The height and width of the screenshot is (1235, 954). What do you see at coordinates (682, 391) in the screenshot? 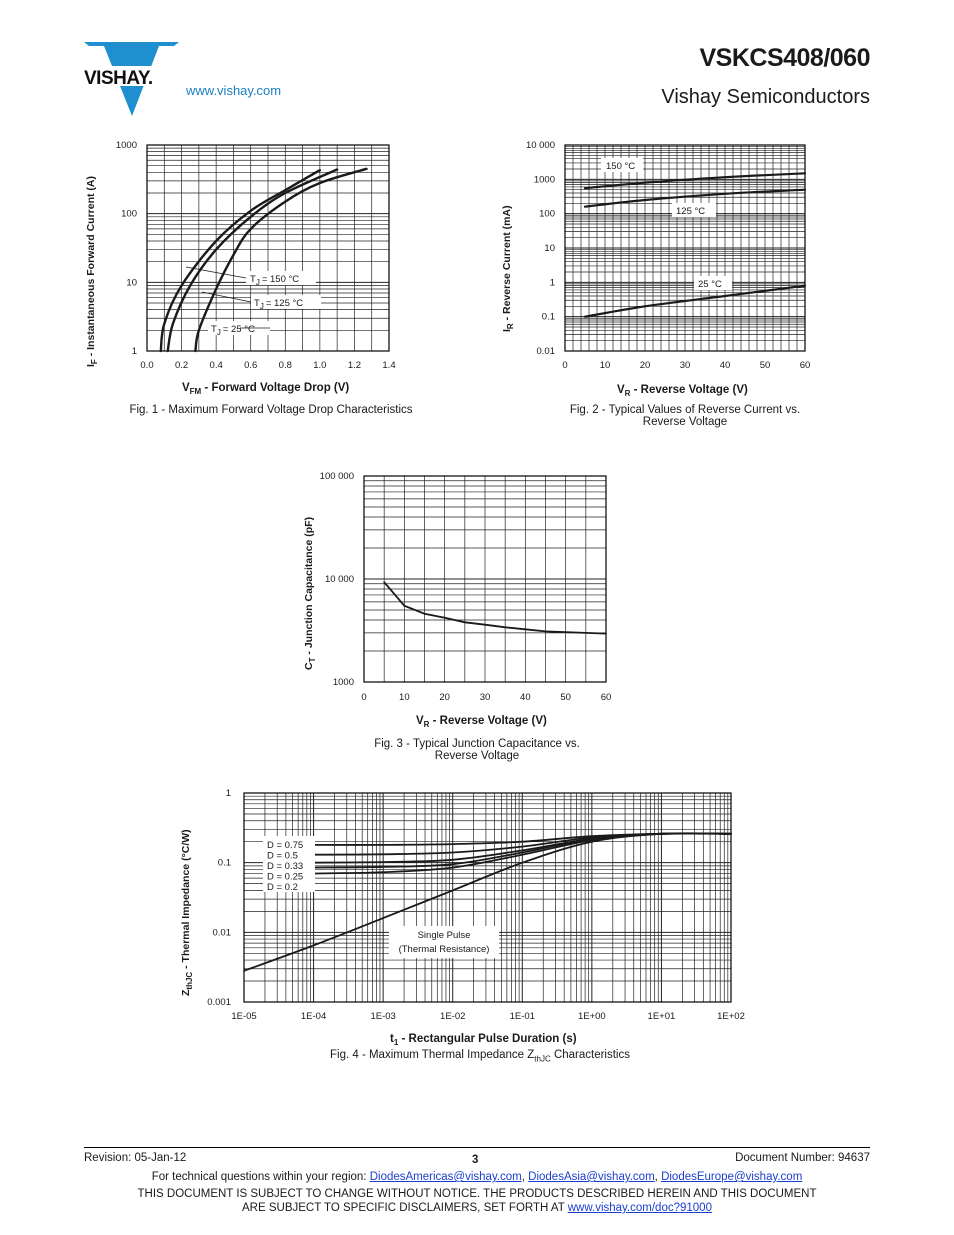
I see `fig2-xlabel: VR - Reverse Voltage (V)` at bounding box center [682, 391].